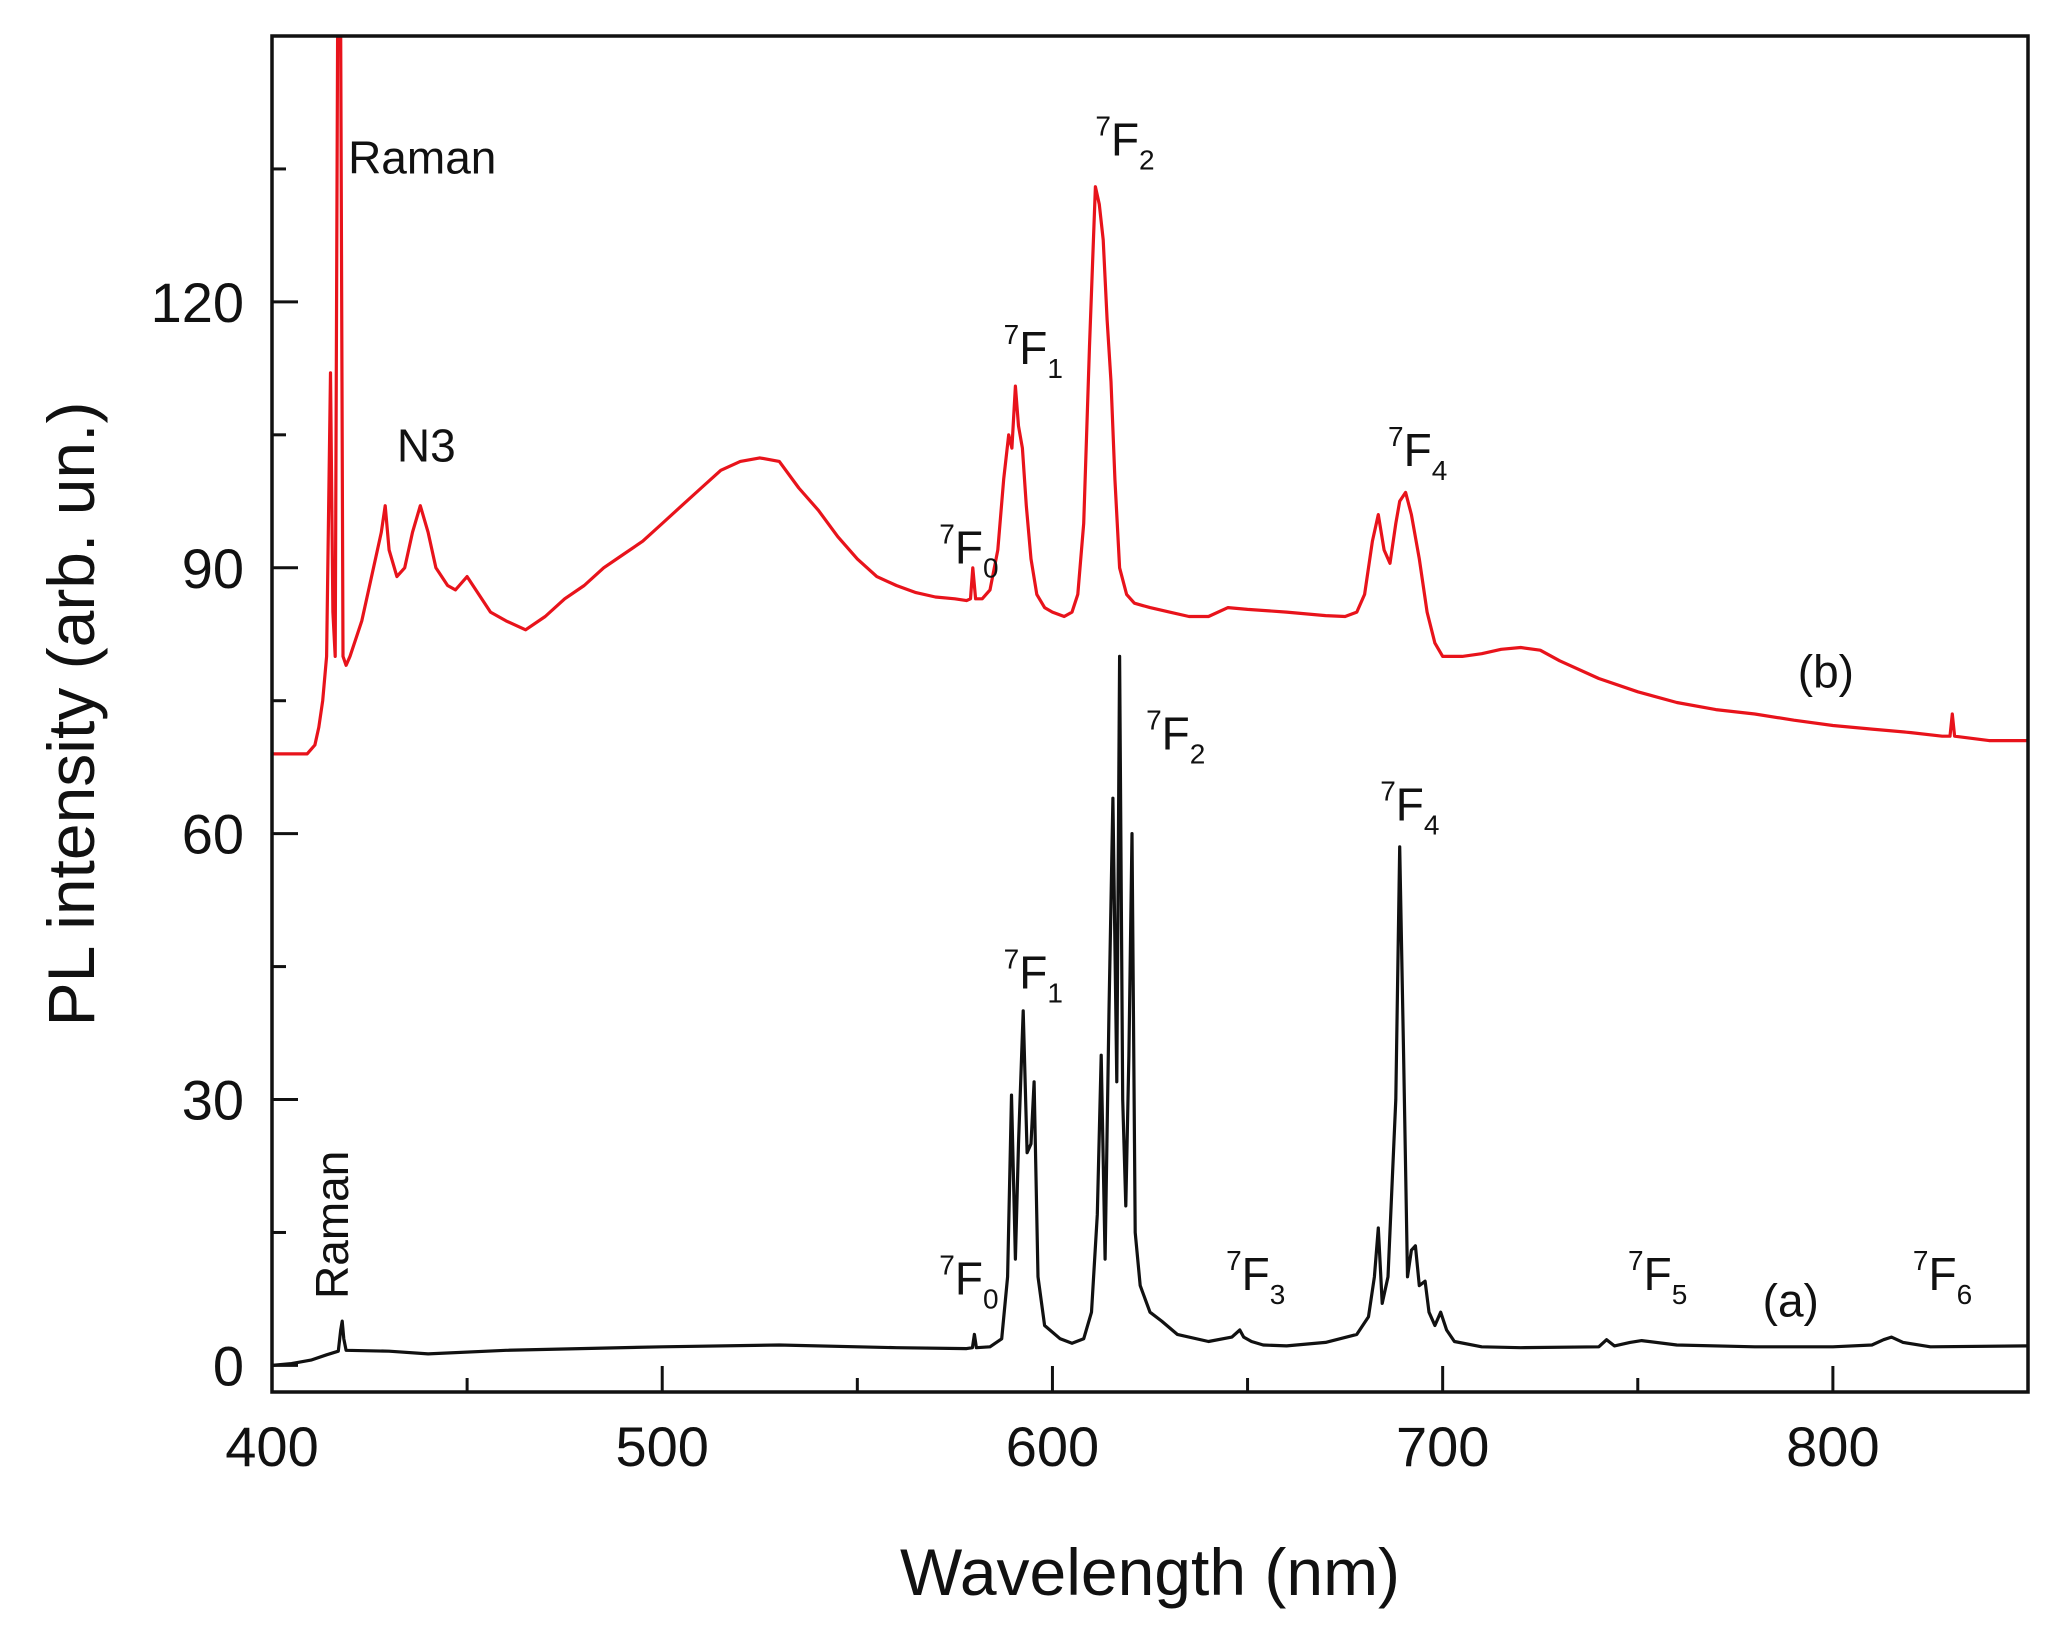 Image resolution: width=2056 pixels, height=1641 pixels. Describe the element at coordinates (197, 302) in the screenshot. I see `y-tick-label: 120` at that location.